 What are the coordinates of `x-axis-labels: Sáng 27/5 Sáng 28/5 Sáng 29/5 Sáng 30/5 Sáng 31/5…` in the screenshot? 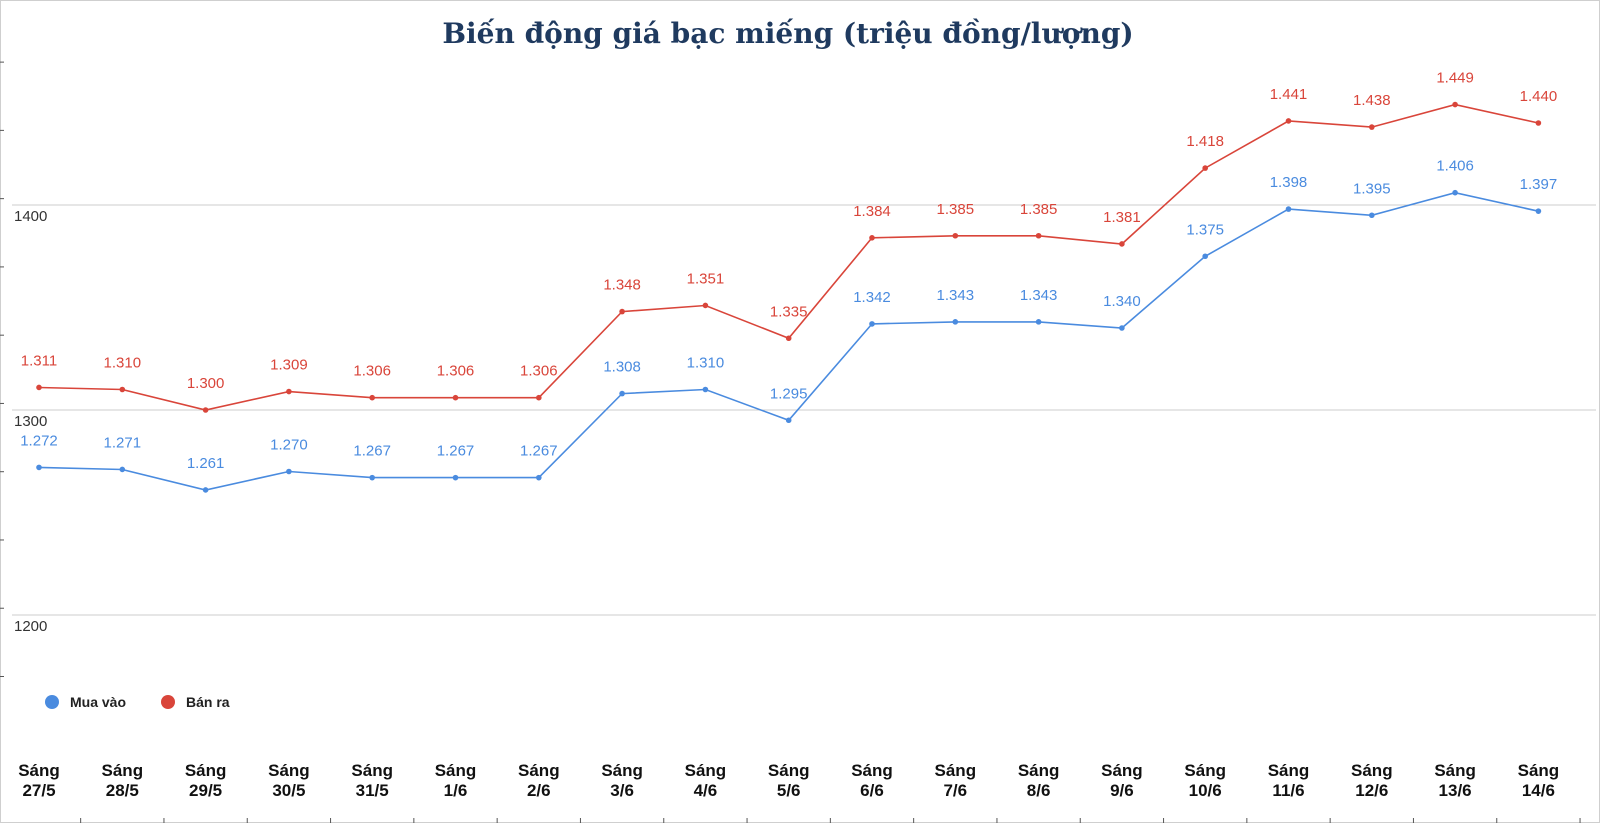 It's located at (799, 792).